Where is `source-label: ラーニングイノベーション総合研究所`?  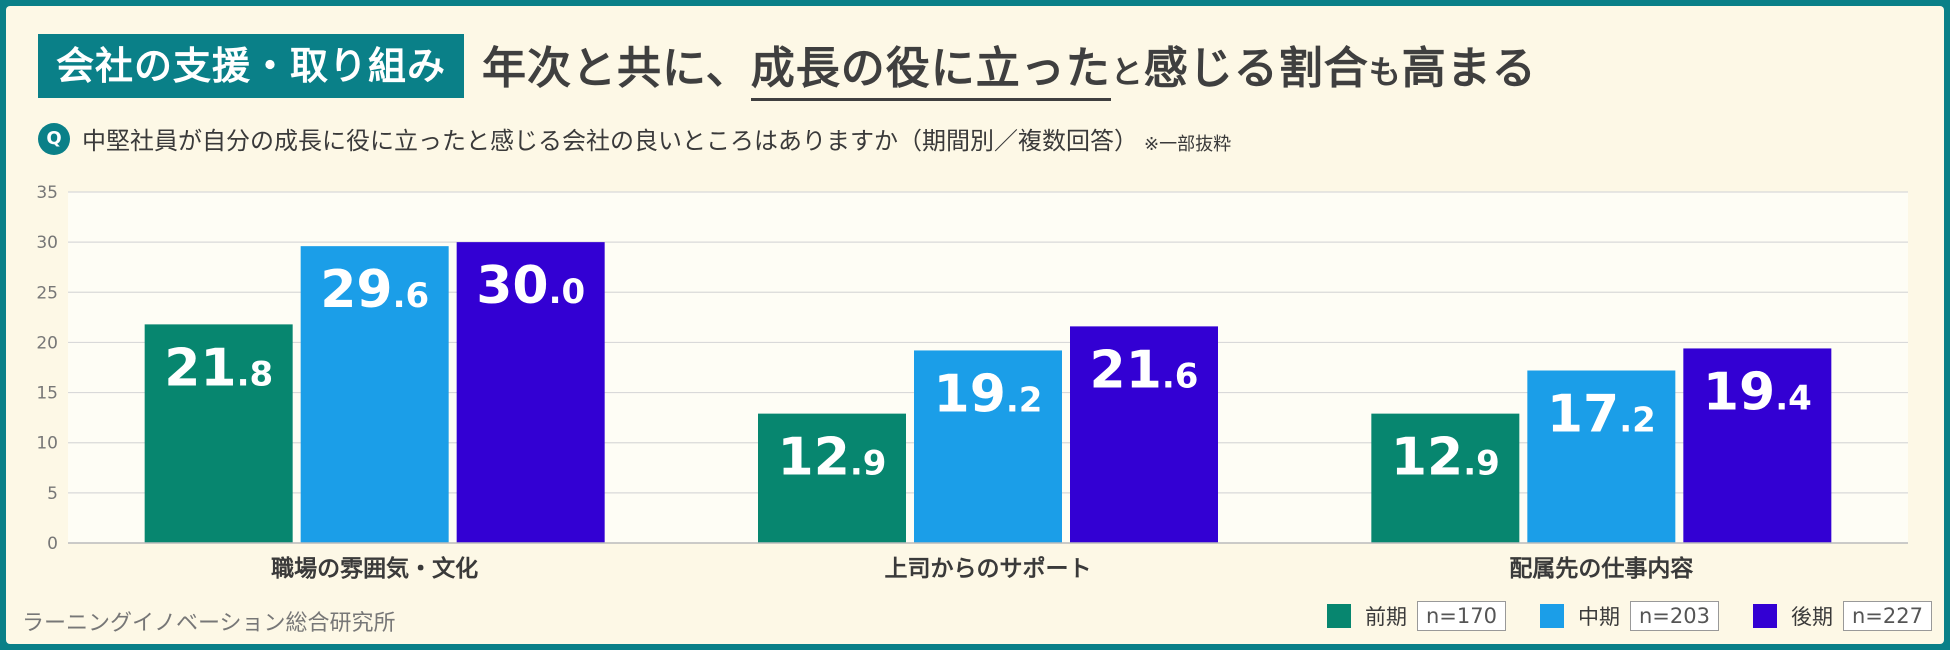
source-label: ラーニングイノベーション総合研究所 is located at coordinates (209, 623).